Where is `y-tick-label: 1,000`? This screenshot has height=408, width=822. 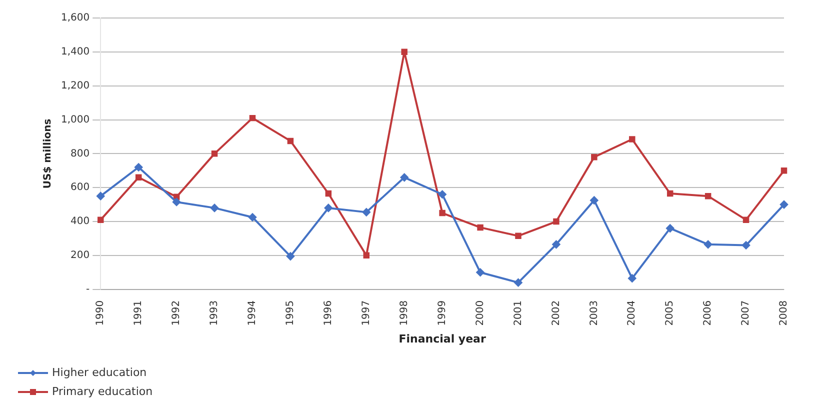 y-tick-label: 1,000 is located at coordinates (75, 120).